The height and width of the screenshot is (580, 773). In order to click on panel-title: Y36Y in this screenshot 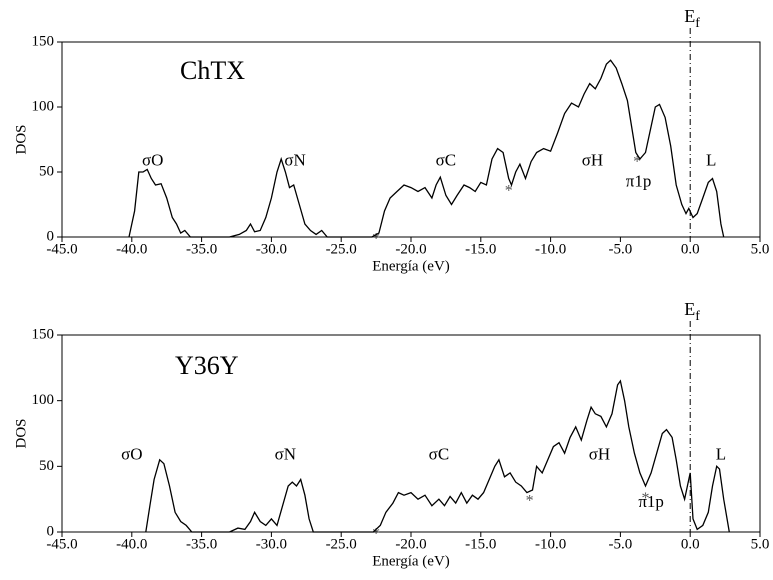, I will do `click(207, 365)`.